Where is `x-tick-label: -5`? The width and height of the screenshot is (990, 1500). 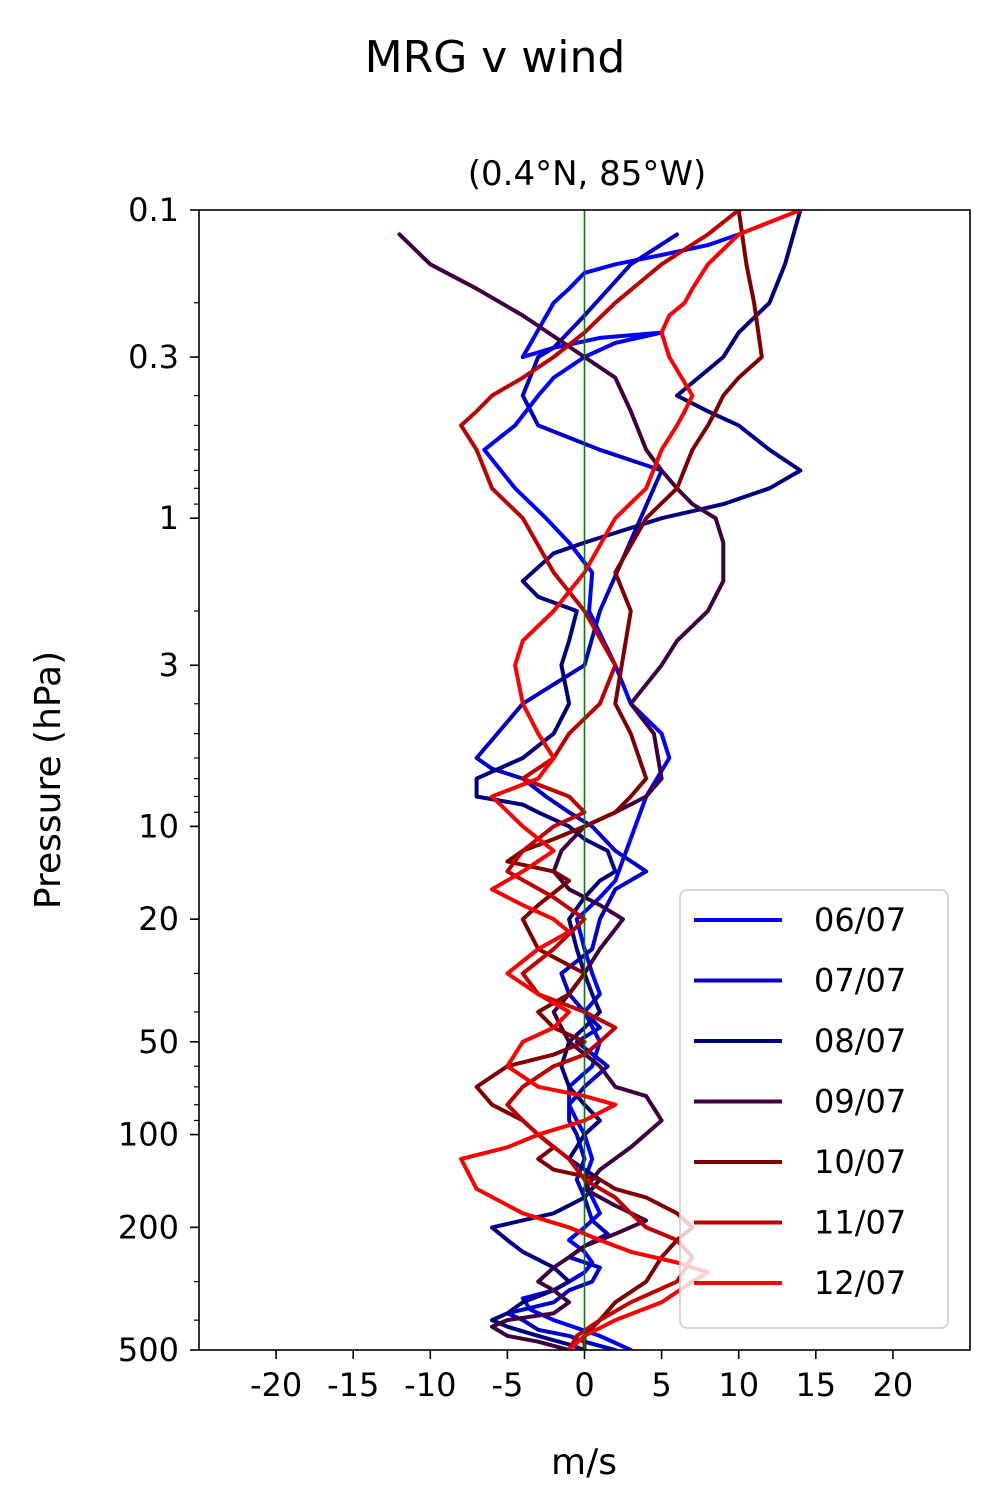
x-tick-label: -5 is located at coordinates (507, 1385).